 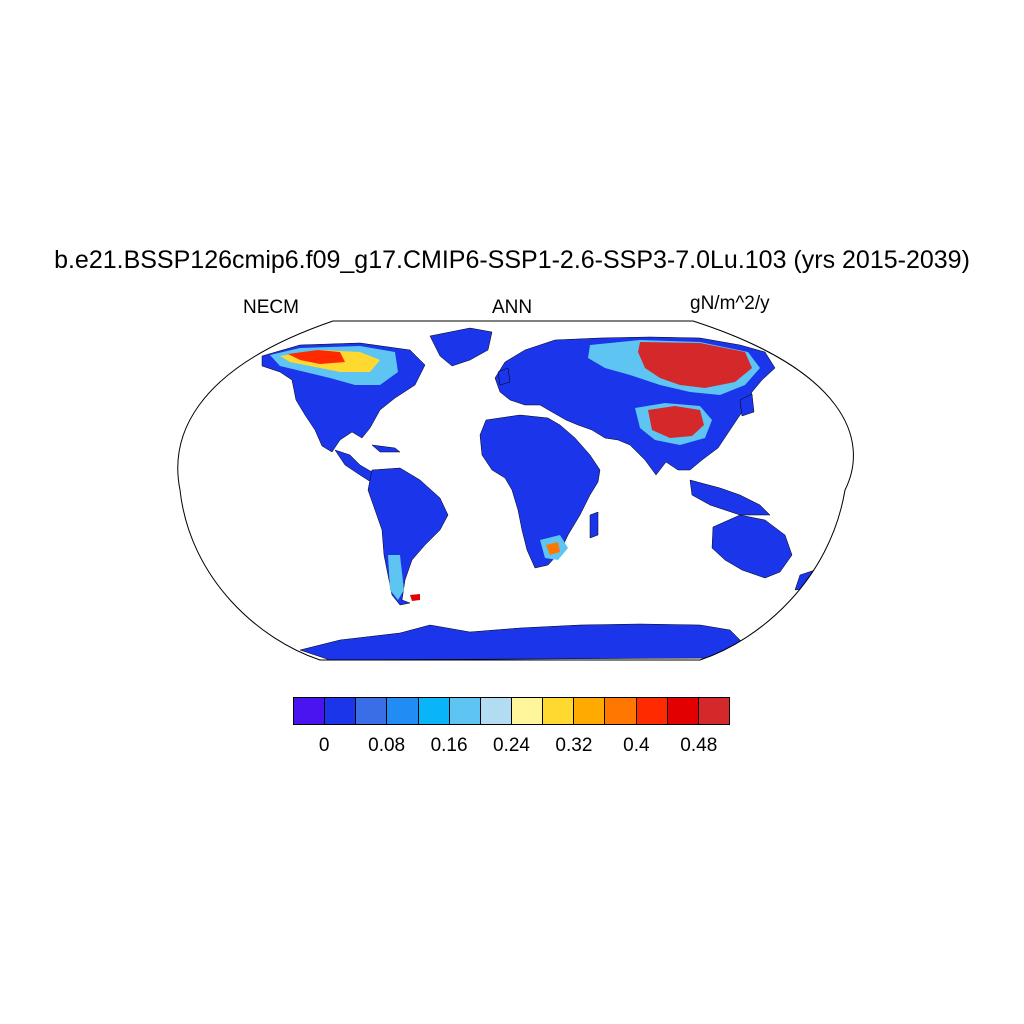 What do you see at coordinates (699, 745) in the screenshot?
I see `colorbar-tick-label: 0.48` at bounding box center [699, 745].